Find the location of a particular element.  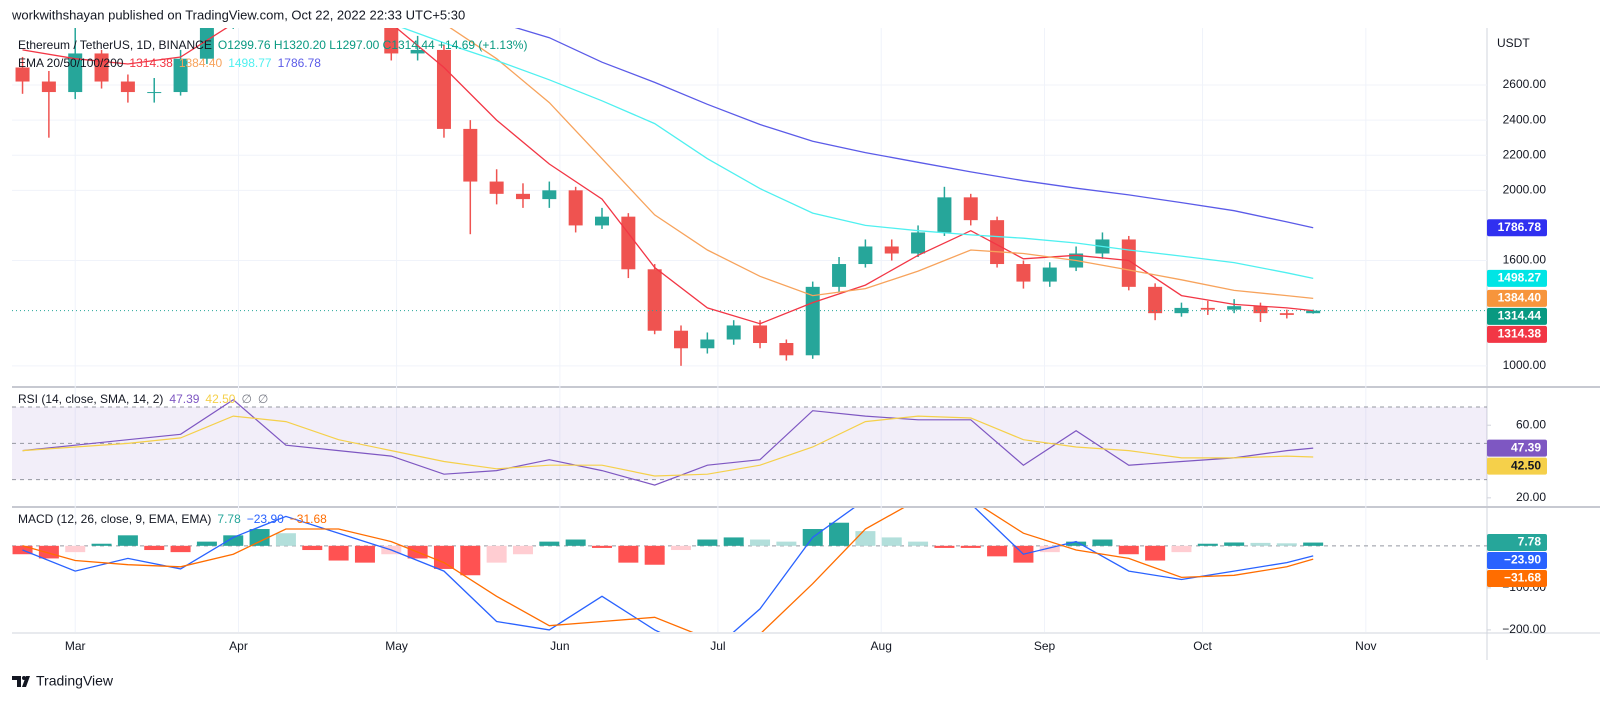

price-label: 1786.78 is located at coordinates (1520, 227).